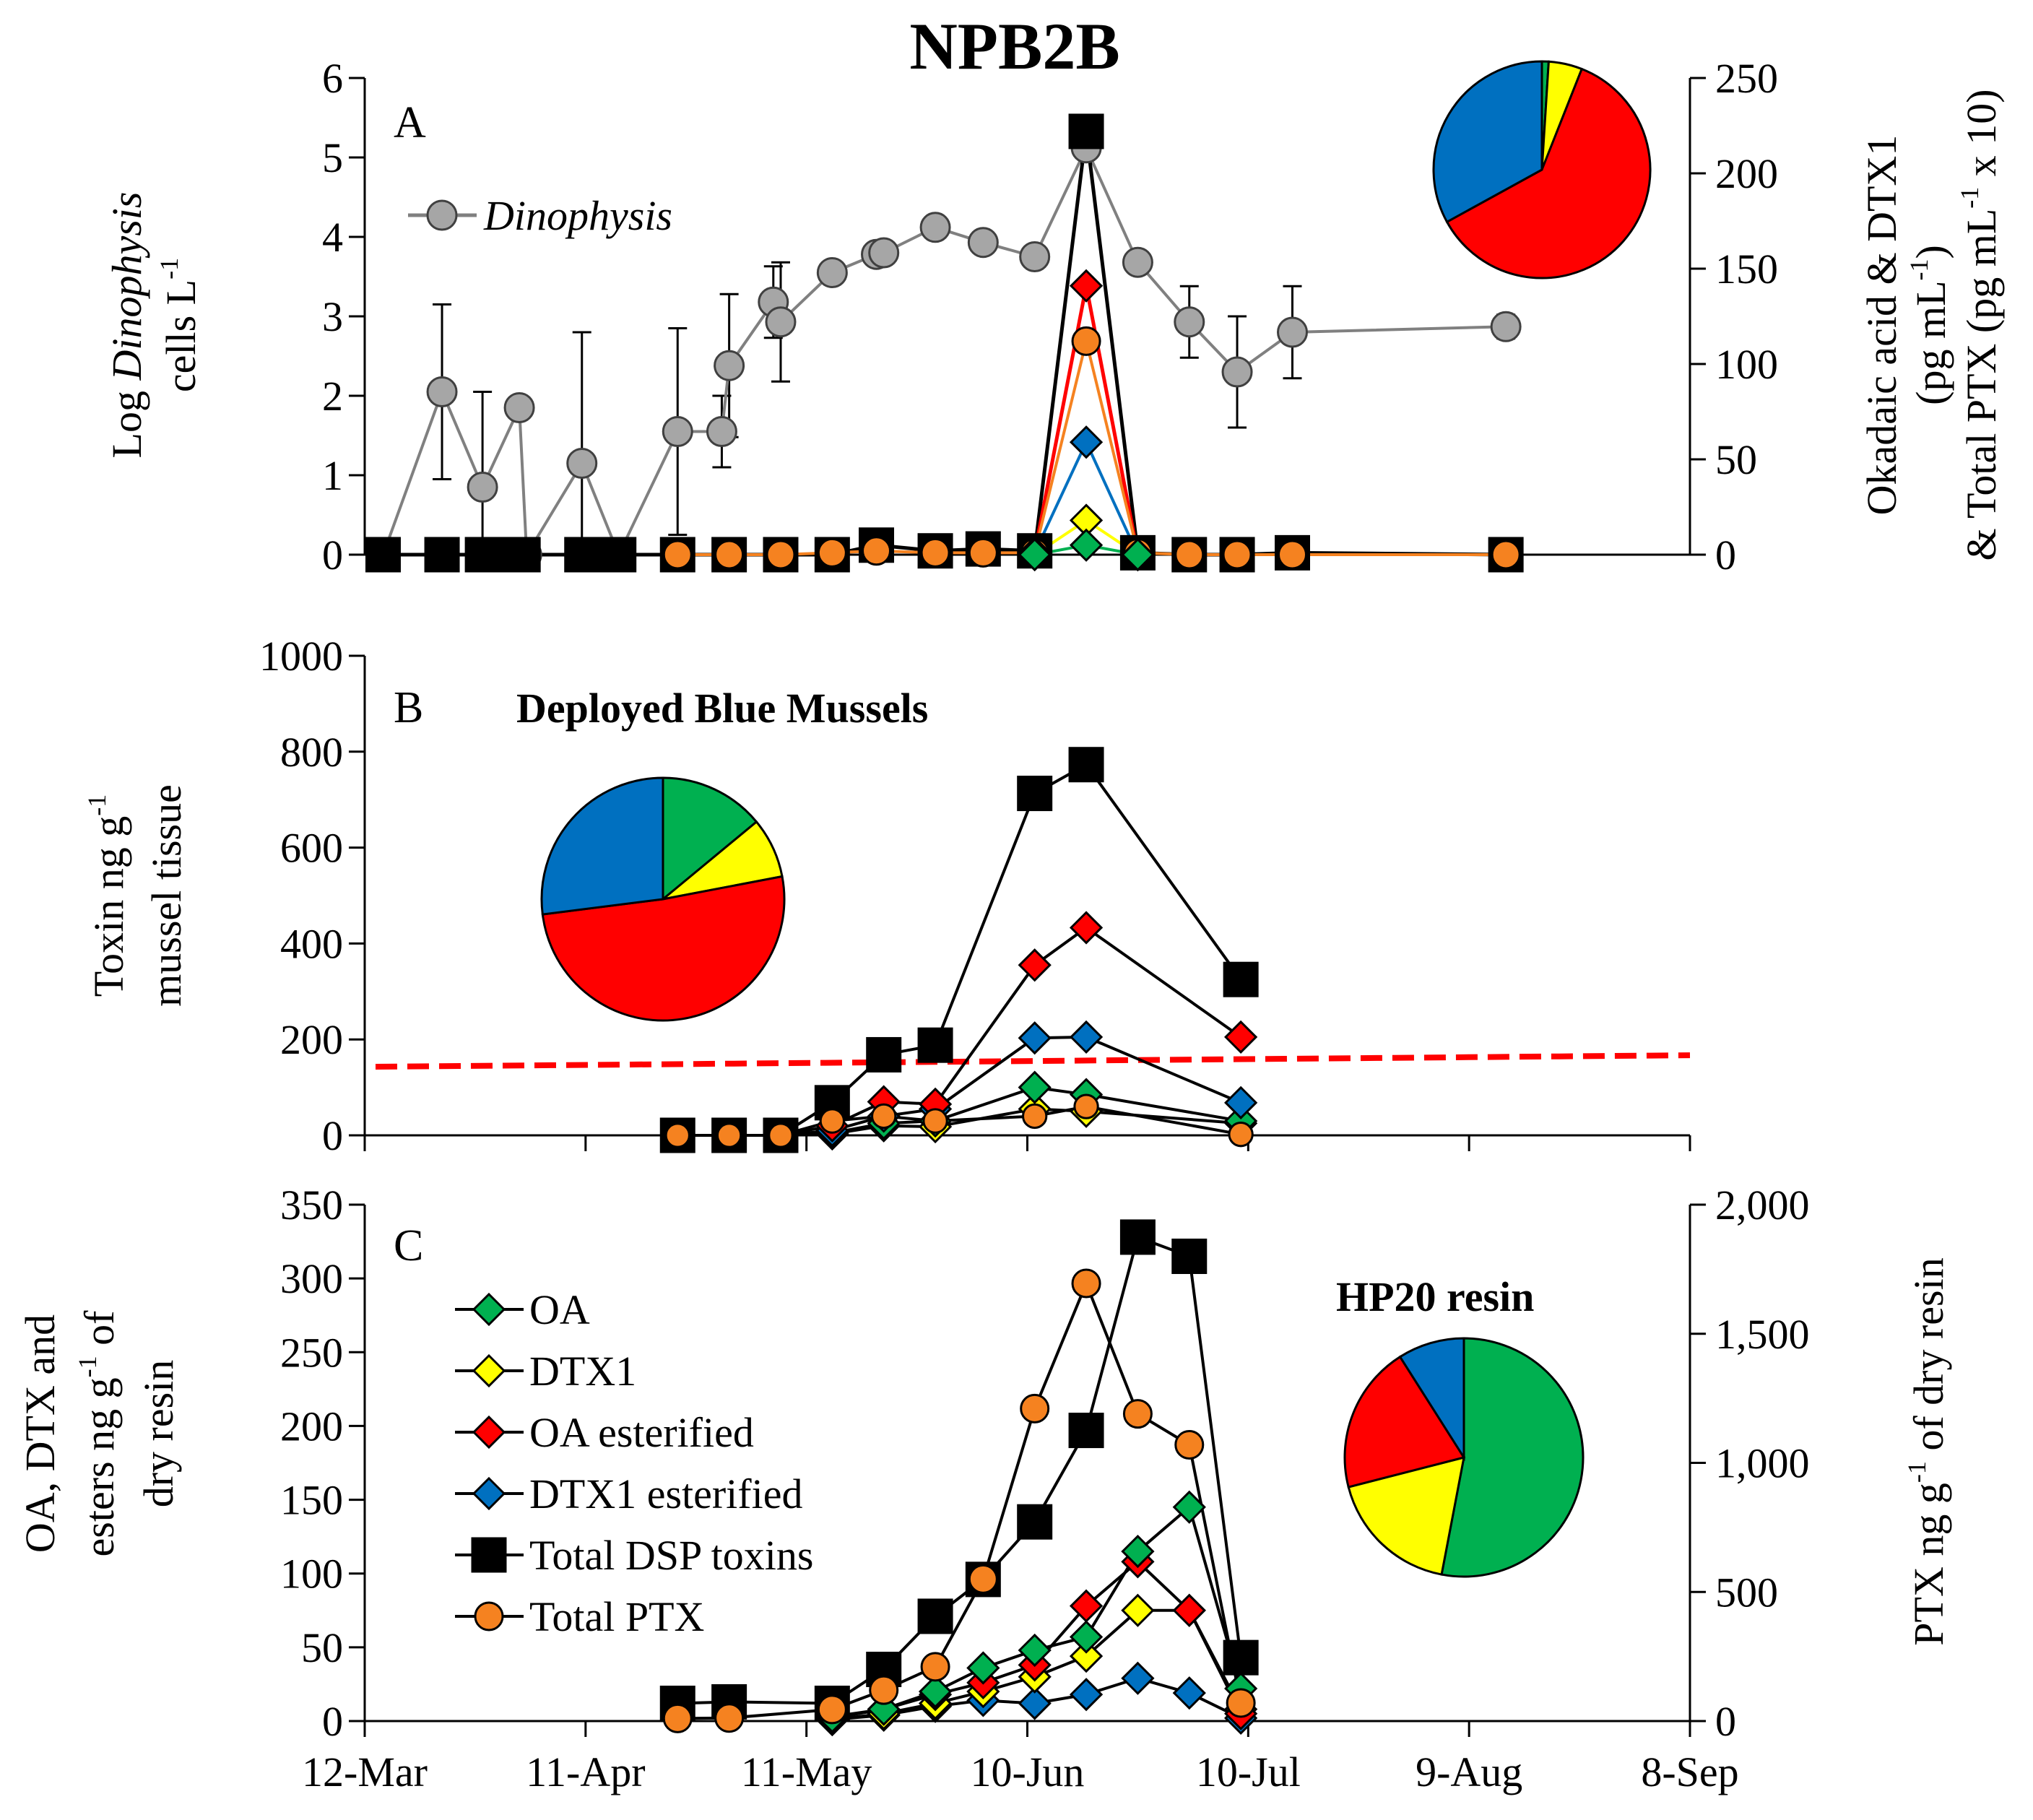 The height and width of the screenshot is (1820, 2033). Describe the element at coordinates (1746, 78) in the screenshot. I see `panel-a-y2-tick-label: 250` at that location.